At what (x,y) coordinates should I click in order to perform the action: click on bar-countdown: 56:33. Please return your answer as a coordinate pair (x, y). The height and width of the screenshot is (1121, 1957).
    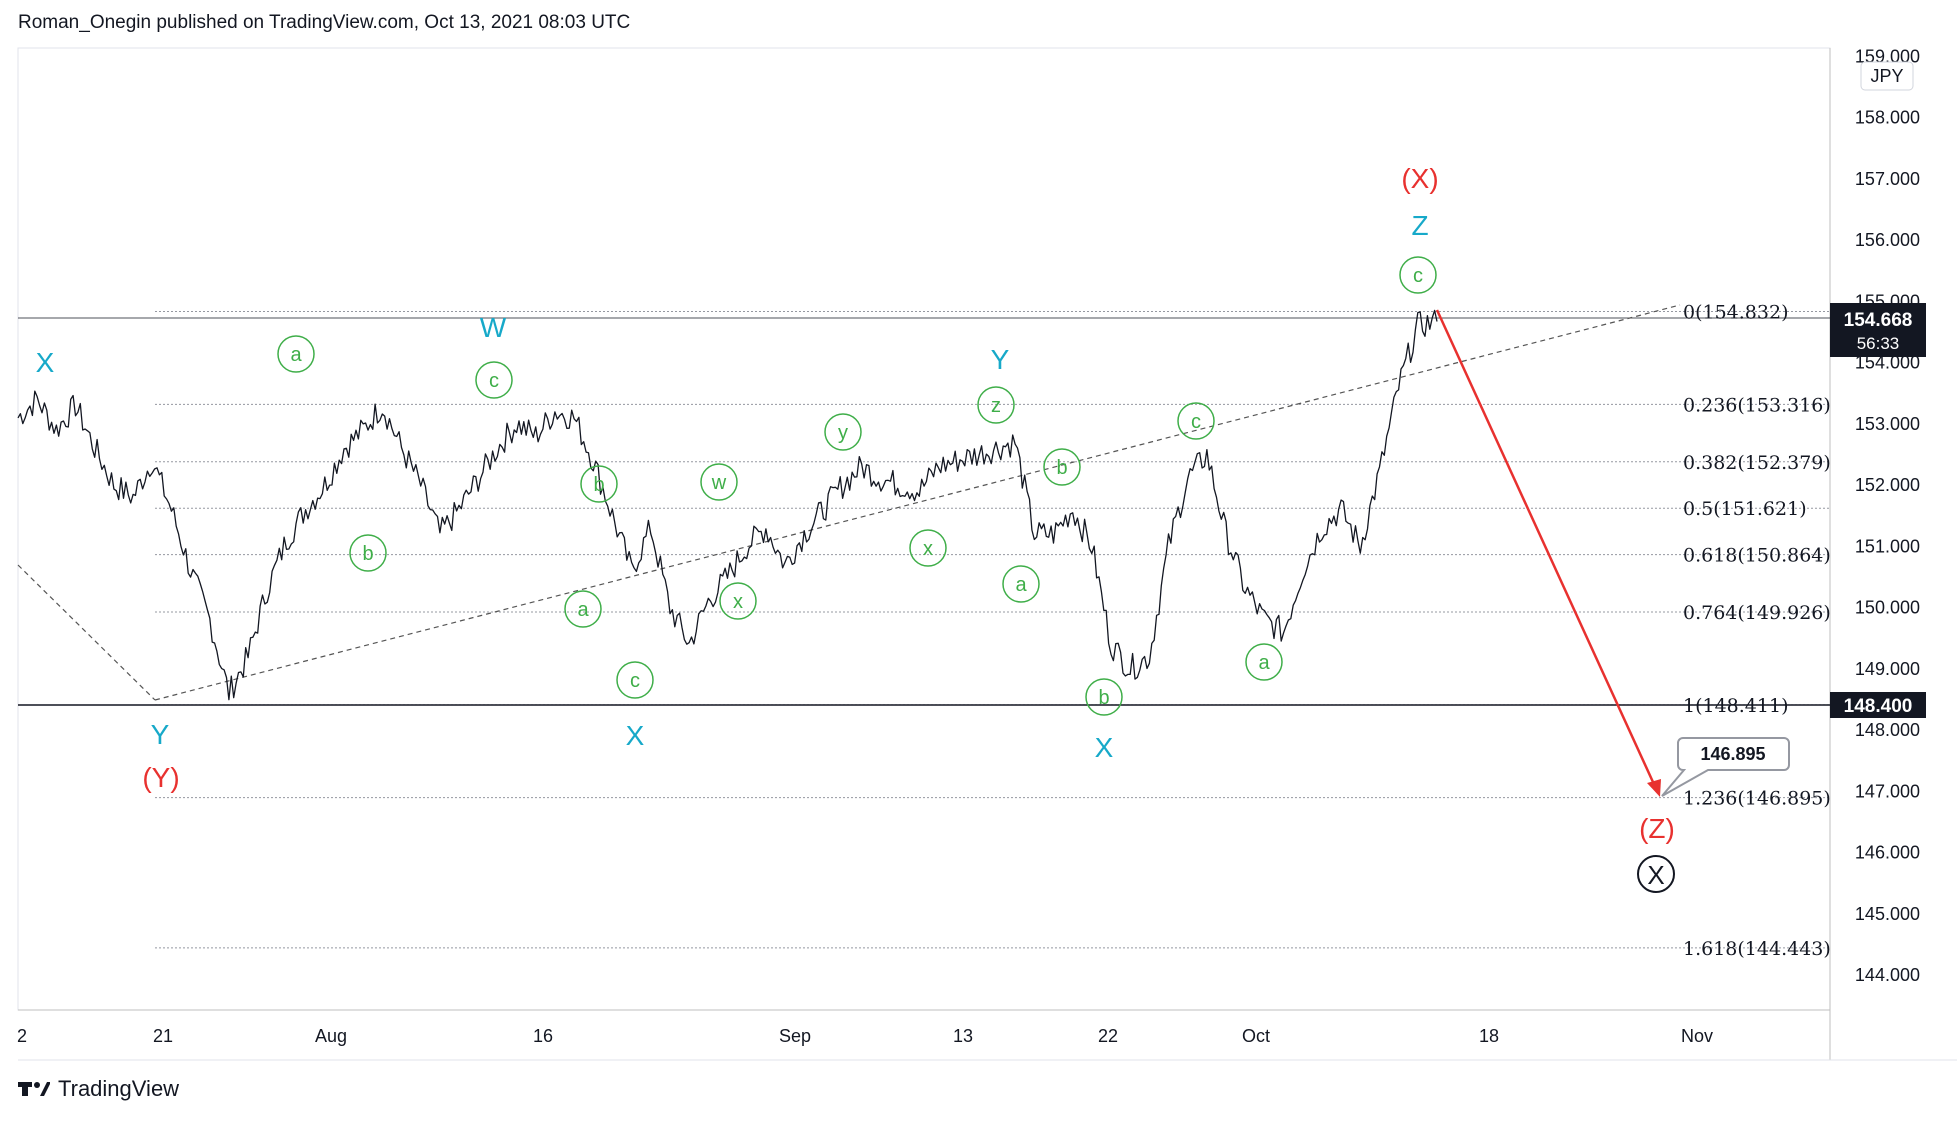
    Looking at the image, I should click on (1878, 343).